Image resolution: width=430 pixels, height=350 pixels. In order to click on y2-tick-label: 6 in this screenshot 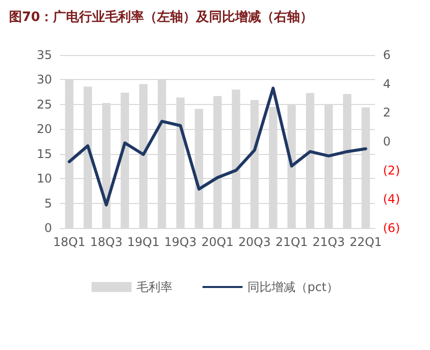, I will do `click(387, 55)`.